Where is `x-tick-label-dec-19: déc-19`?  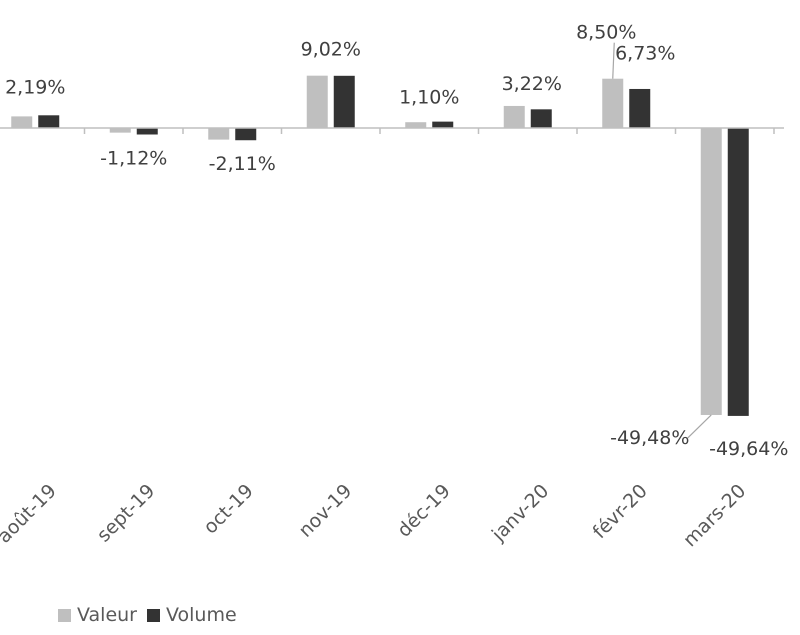 x-tick-label-dec-19: déc-19 is located at coordinates (424, 511).